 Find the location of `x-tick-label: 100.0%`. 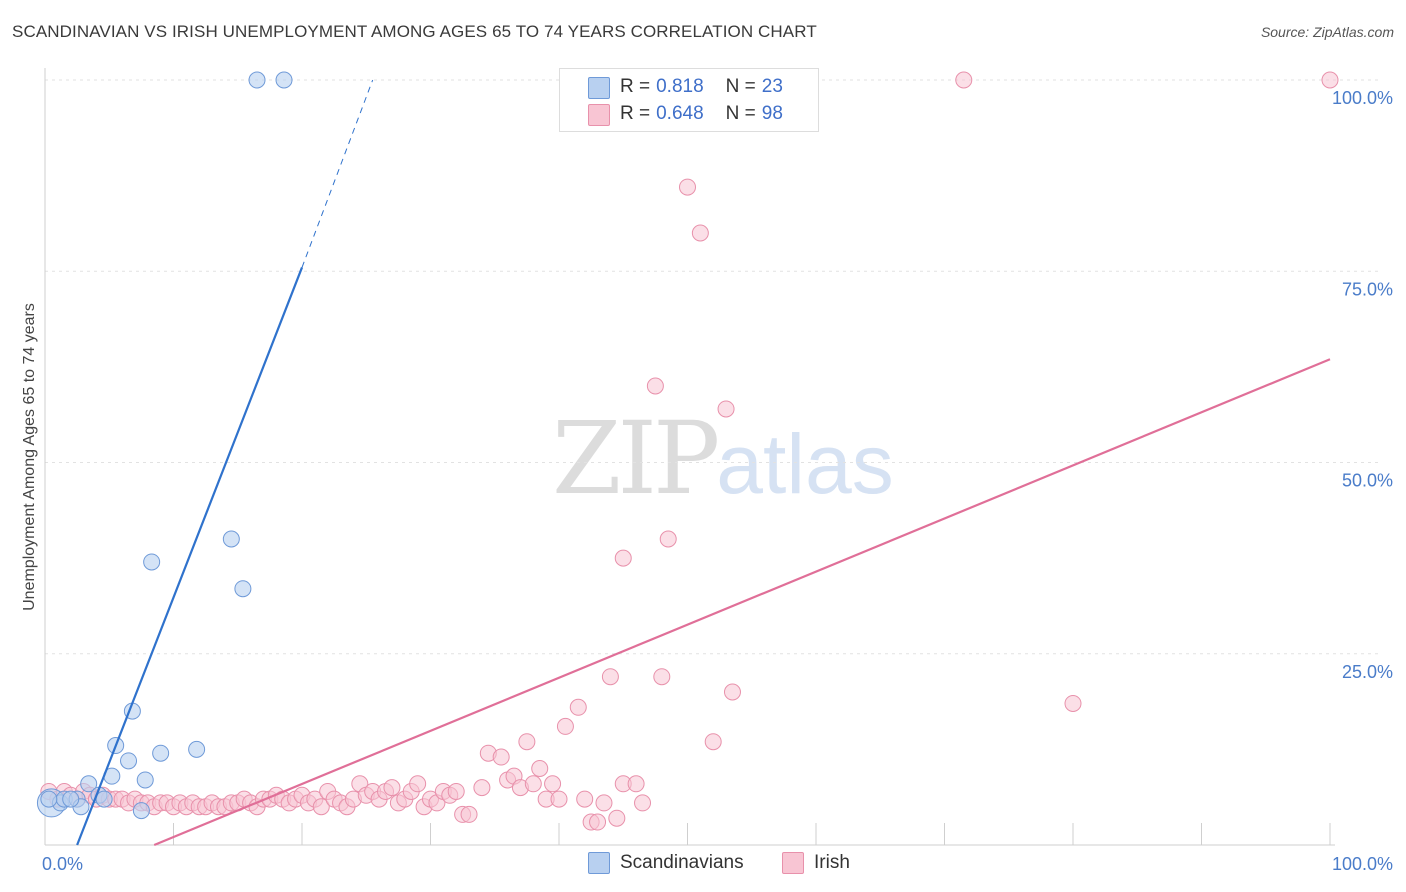

x-tick-label: 100.0% is located at coordinates (1362, 864).